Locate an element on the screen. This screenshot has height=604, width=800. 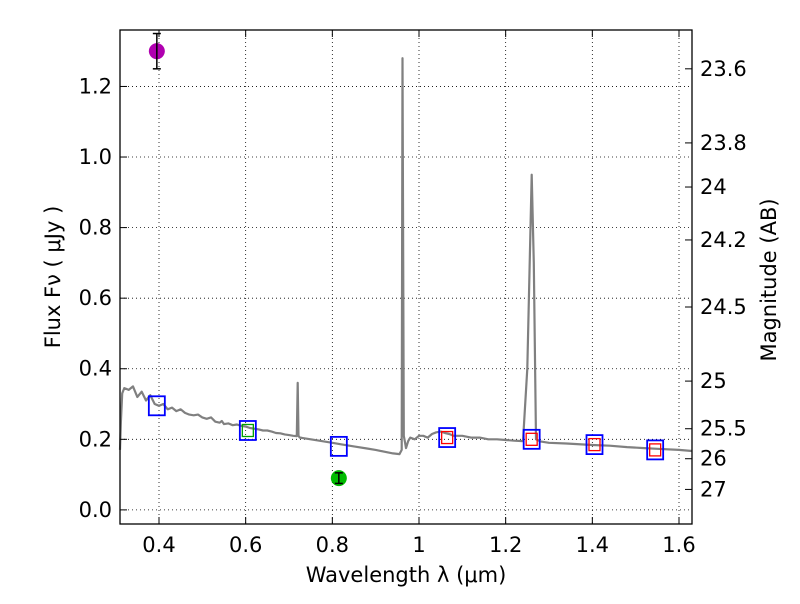
x-tick-label: 1 is located at coordinates (418, 545).